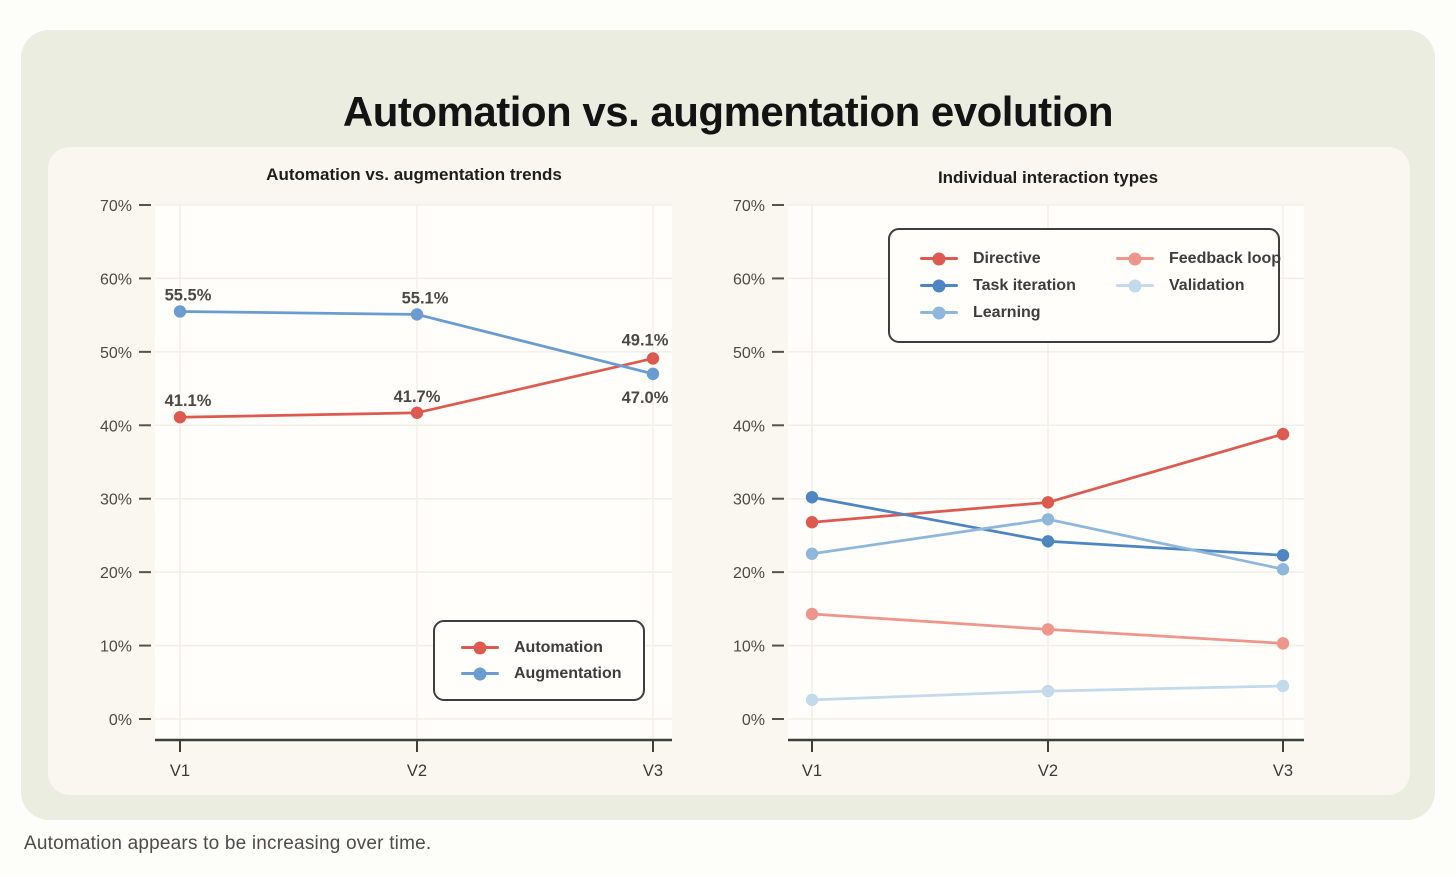  Describe the element at coordinates (568, 673) in the screenshot. I see `legend-item-label: Augmentation` at that location.